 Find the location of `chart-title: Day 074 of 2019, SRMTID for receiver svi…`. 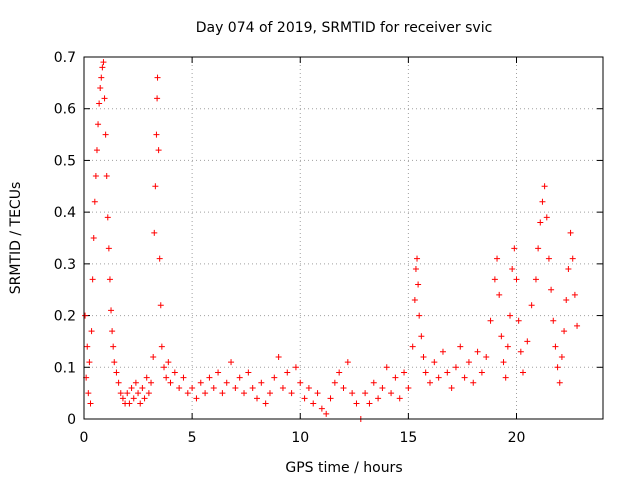

chart-title: Day 074 of 2019, SRMTID for receiver svi… is located at coordinates (344, 28).